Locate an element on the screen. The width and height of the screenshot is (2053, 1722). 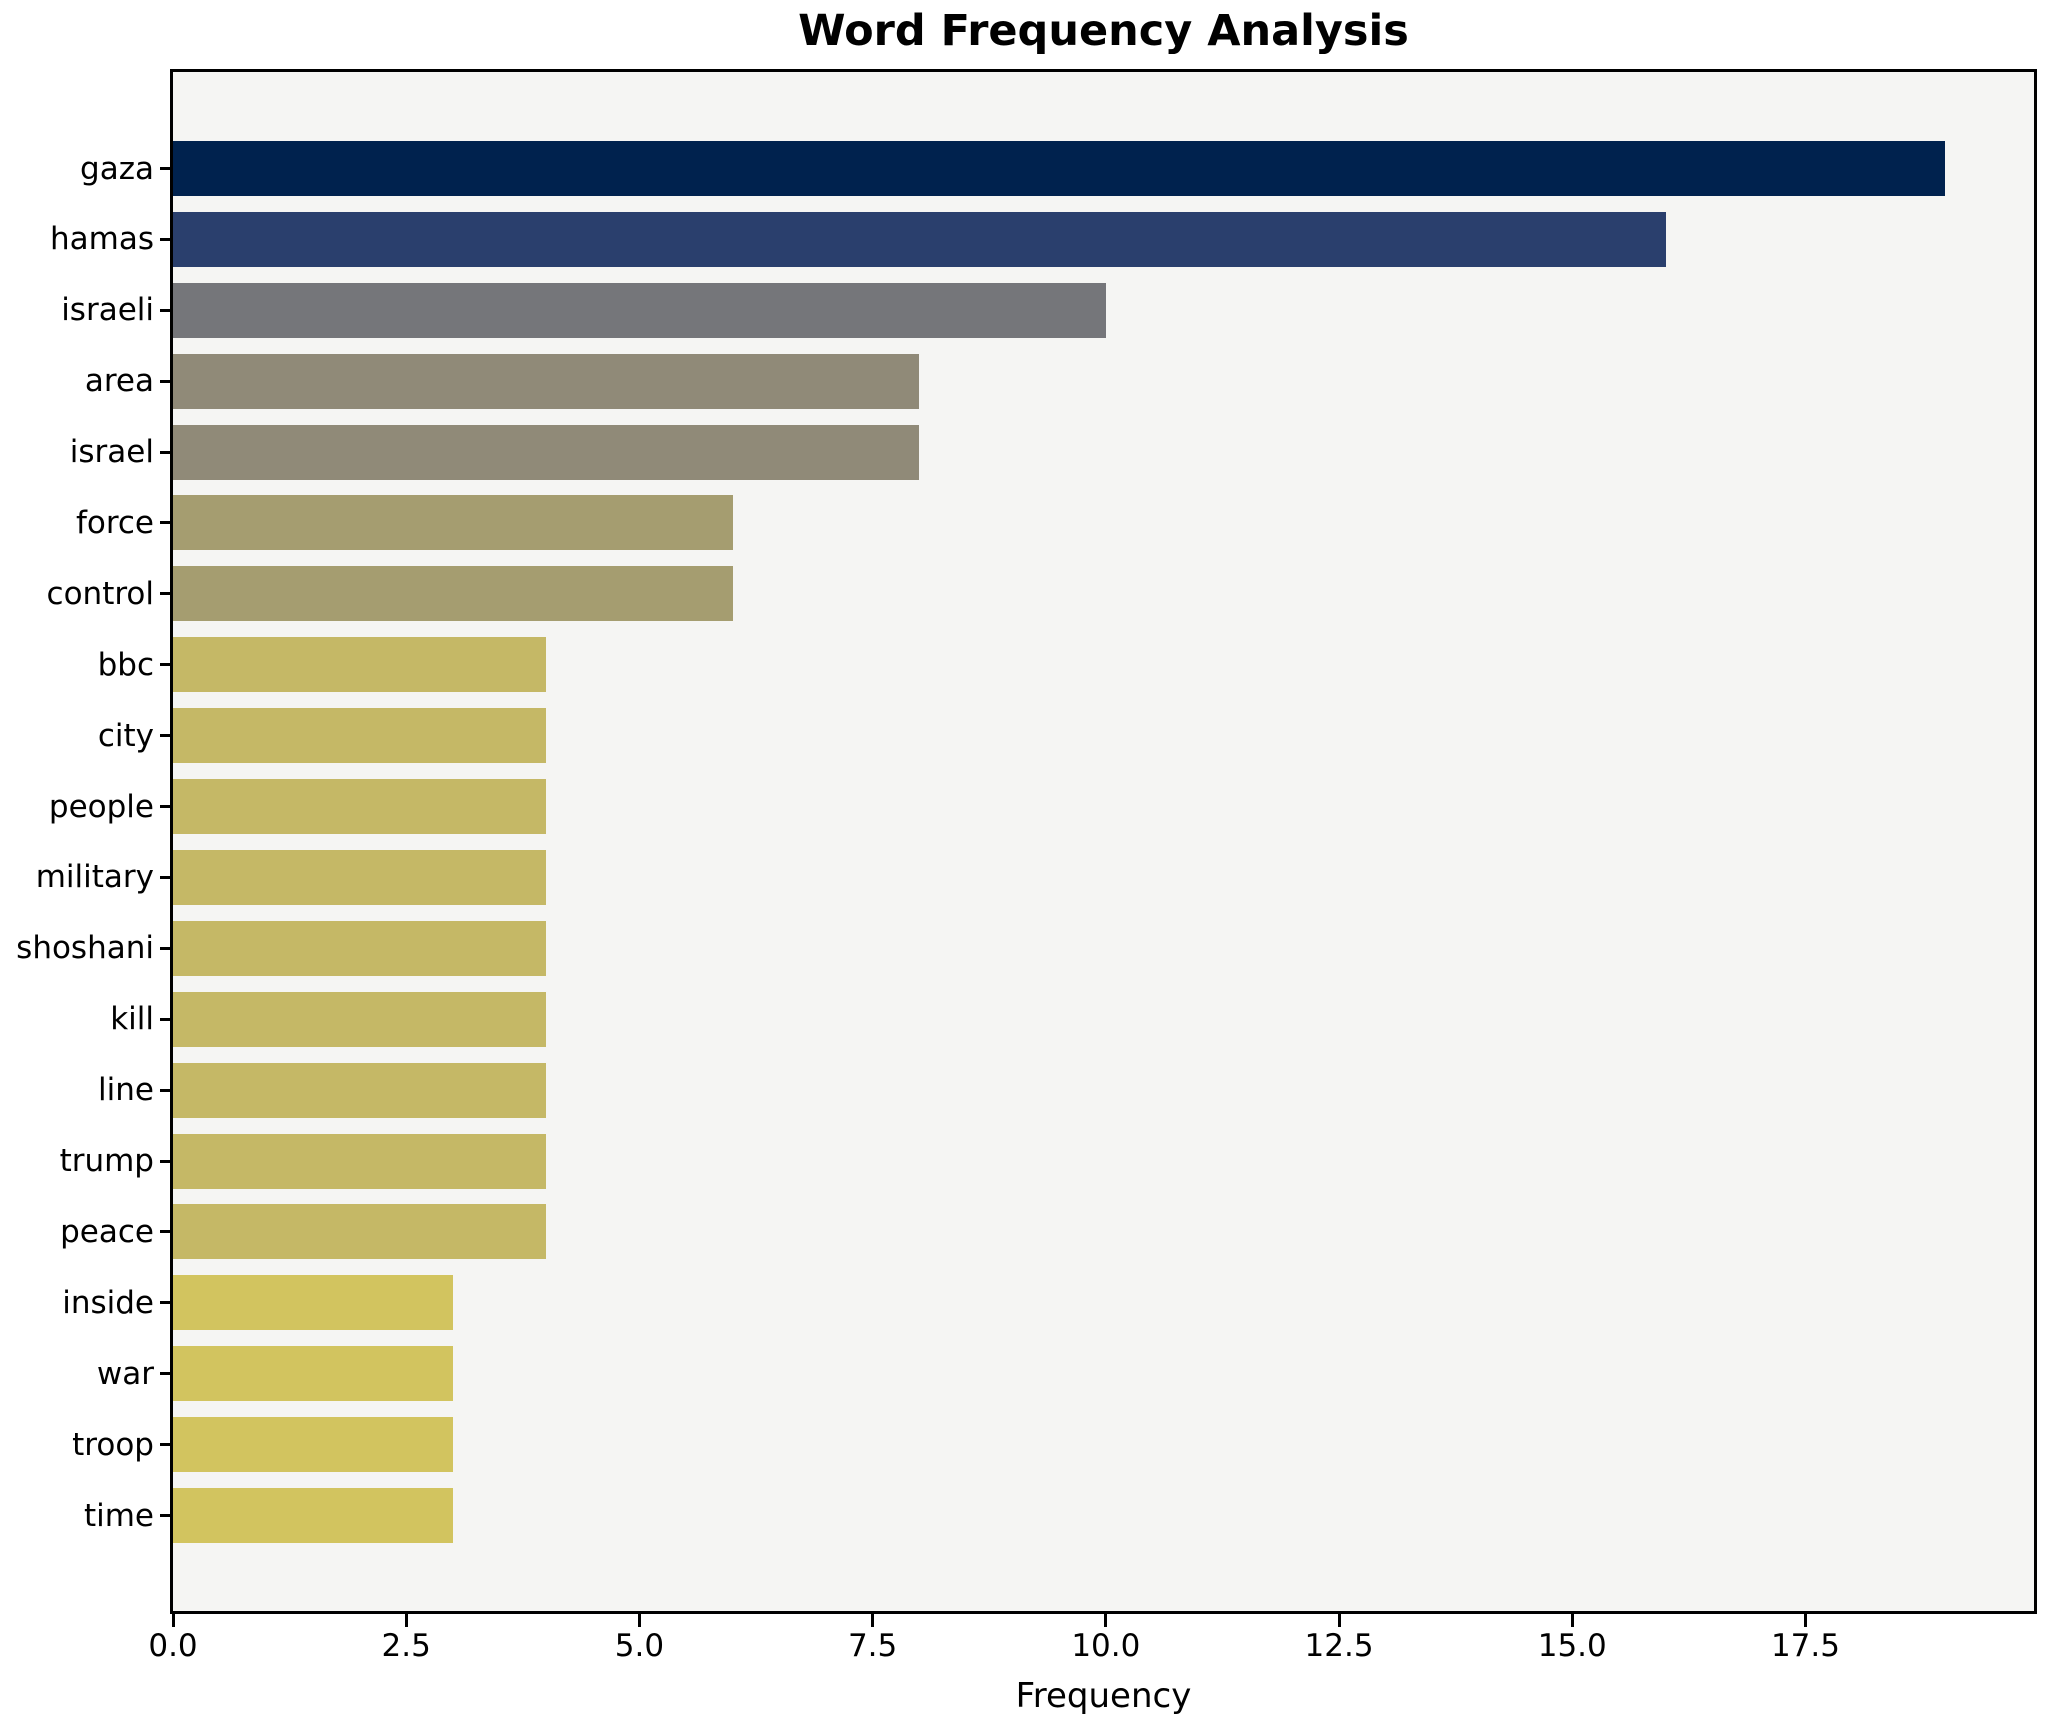
y-tick-label-war: war is located at coordinates (125, 1373).